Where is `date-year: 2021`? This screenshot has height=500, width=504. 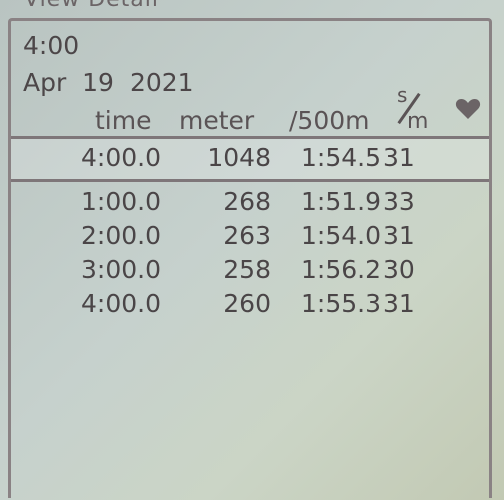 date-year: 2021 is located at coordinates (161, 82).